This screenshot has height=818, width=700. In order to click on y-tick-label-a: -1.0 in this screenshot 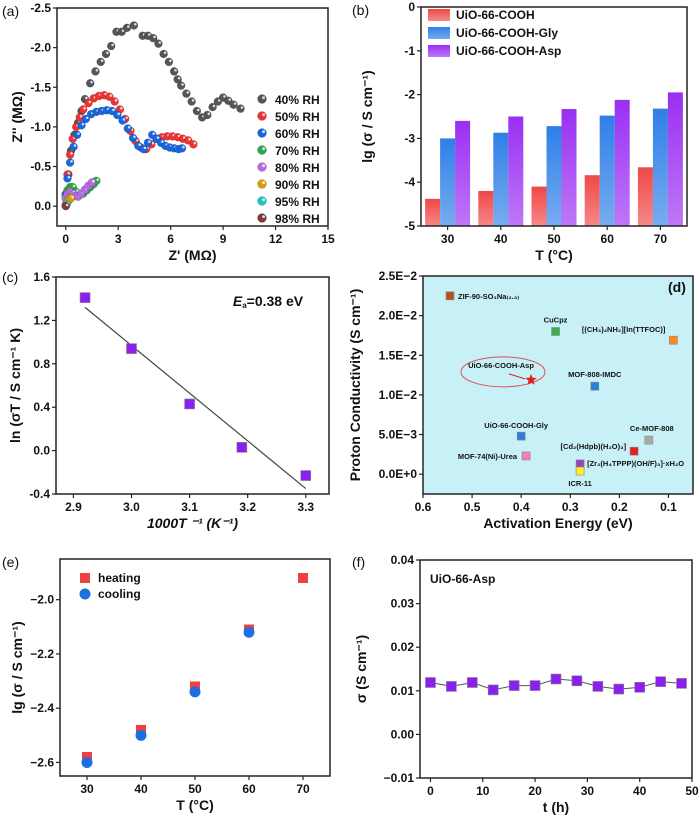, I will do `click(40, 127)`.